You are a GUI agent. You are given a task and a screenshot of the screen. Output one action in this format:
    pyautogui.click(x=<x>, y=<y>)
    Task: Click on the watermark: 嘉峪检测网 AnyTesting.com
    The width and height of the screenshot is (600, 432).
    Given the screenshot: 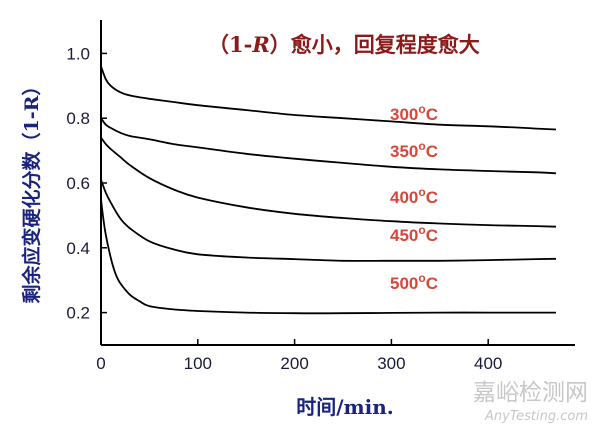 What is the action you would take?
    pyautogui.click(x=530, y=402)
    